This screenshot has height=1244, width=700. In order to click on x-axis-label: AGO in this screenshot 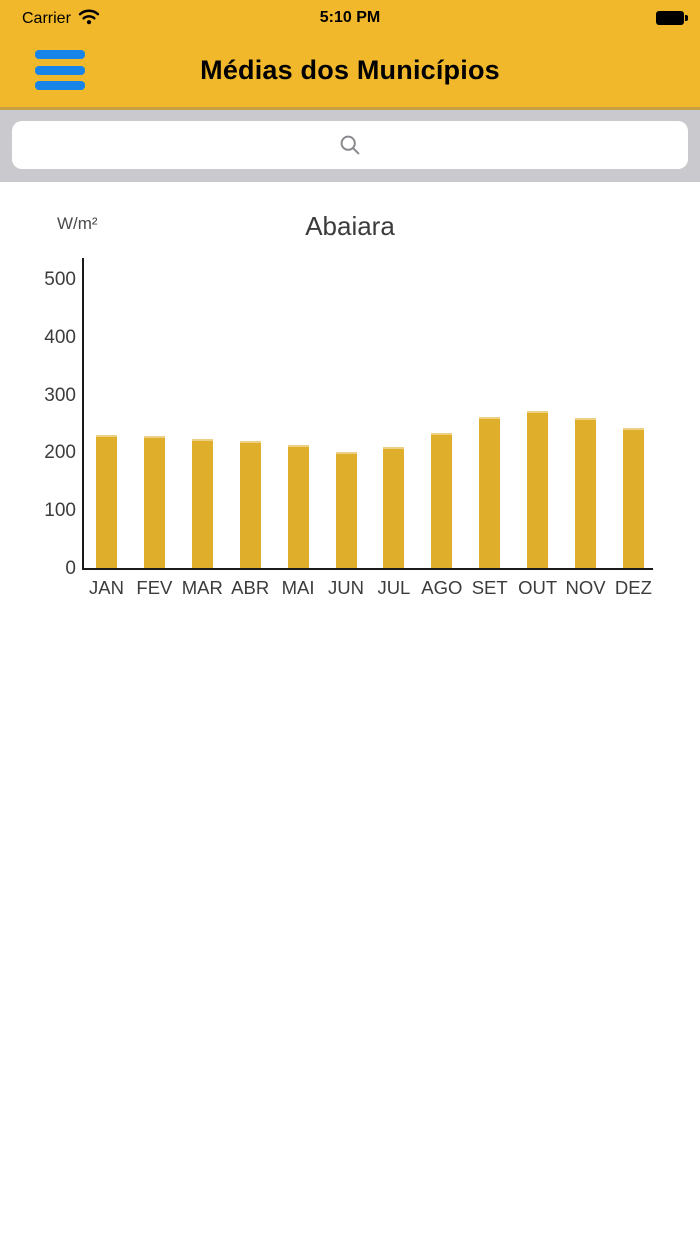, I will do `click(442, 587)`.